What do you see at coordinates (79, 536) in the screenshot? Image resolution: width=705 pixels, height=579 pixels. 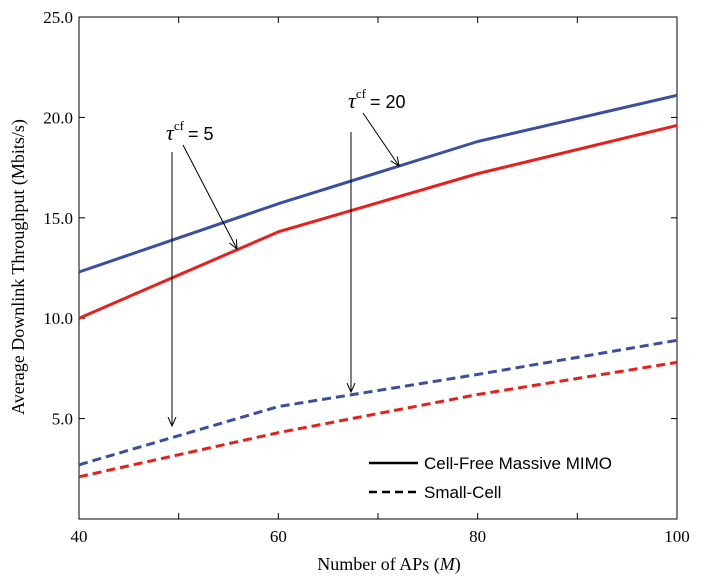 I see `x-tick-label: 40` at bounding box center [79, 536].